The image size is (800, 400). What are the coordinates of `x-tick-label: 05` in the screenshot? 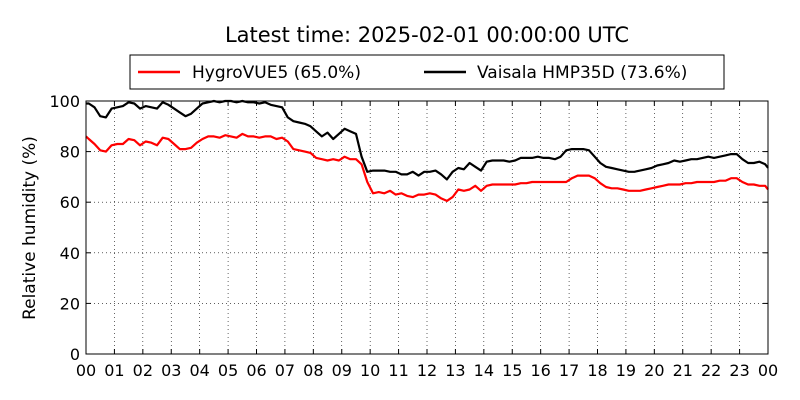 It's located at (228, 370).